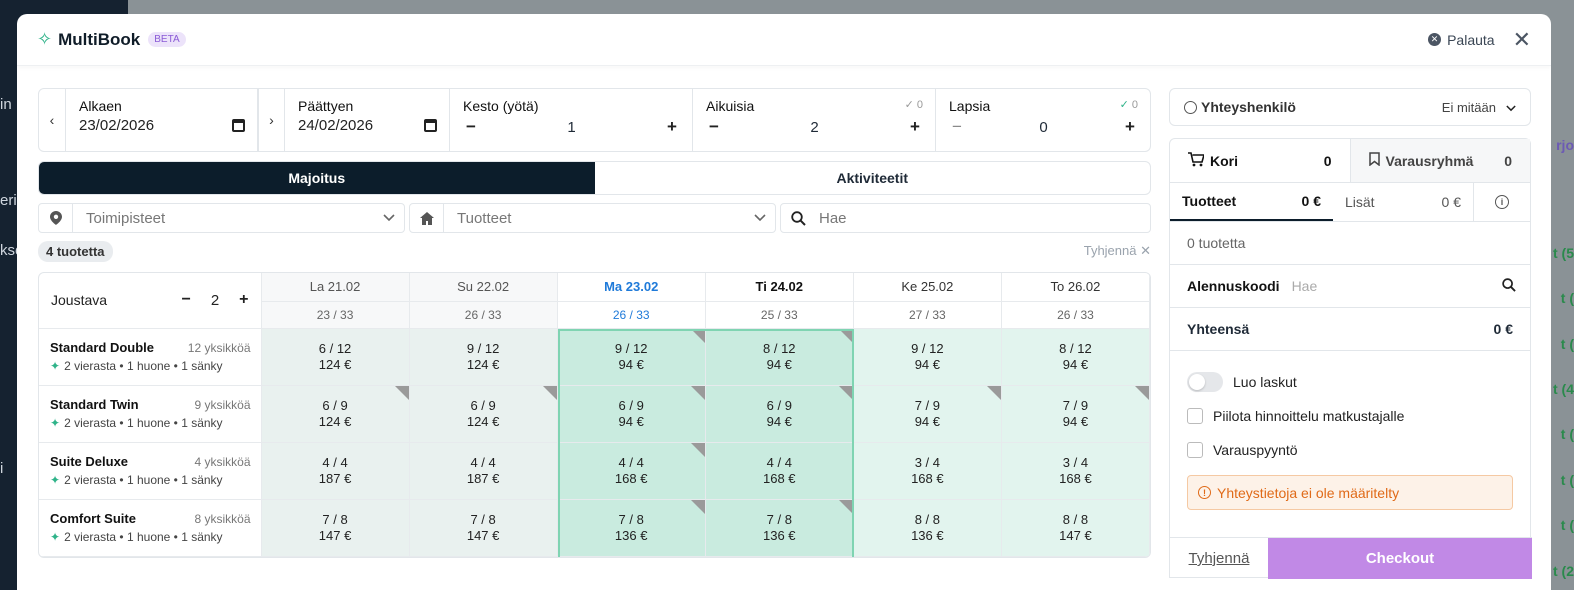  Describe the element at coordinates (631, 519) in the screenshot. I see `availability-count: 7 / 8` at that location.